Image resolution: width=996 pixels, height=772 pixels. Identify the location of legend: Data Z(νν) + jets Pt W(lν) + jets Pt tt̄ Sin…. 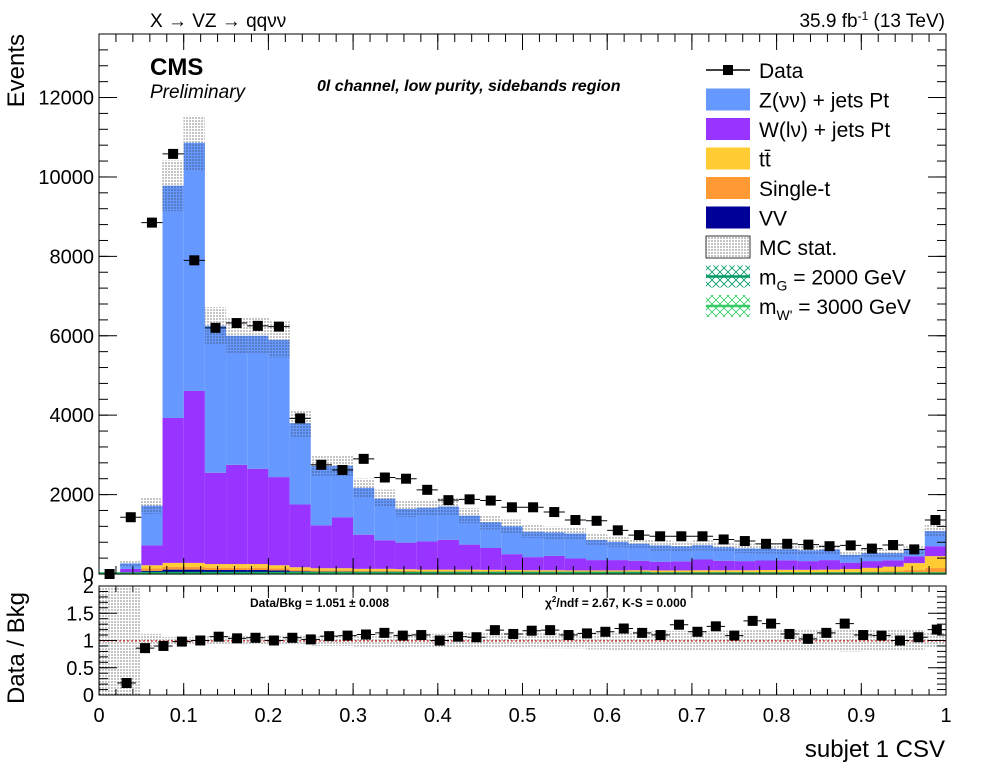
(808, 191).